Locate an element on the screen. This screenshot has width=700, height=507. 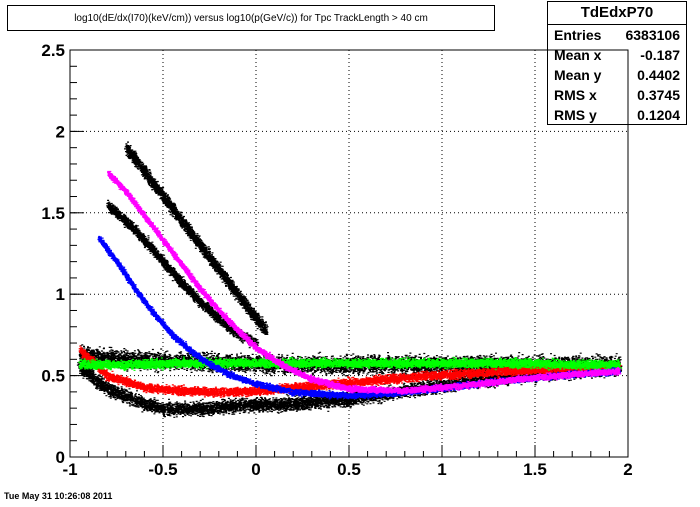
x-tick-label: 1 is located at coordinates (441, 469).